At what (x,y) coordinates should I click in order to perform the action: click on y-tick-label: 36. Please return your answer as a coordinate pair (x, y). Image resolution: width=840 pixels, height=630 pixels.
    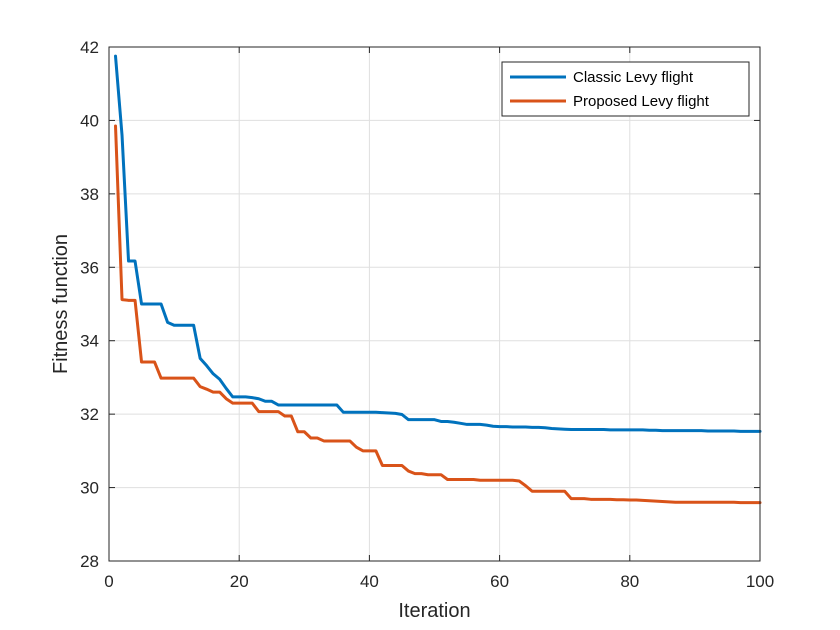
    Looking at the image, I should click on (89, 267).